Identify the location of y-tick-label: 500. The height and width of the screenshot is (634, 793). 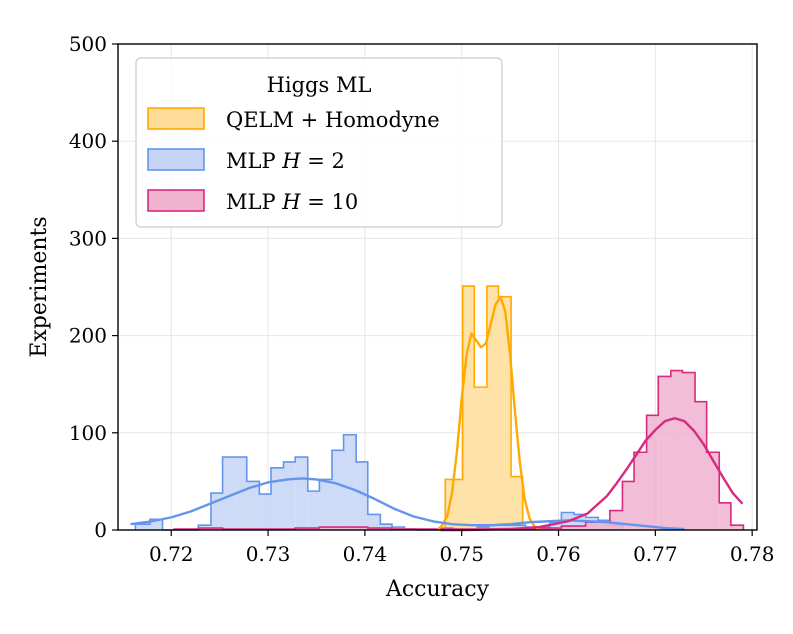
(88, 44).